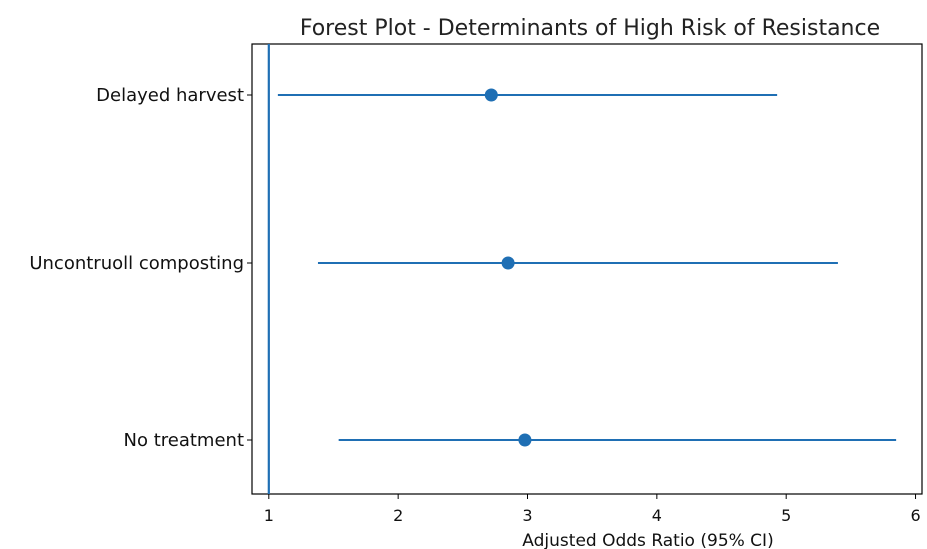  I want to click on x-tick-label: 1, so click(269, 515).